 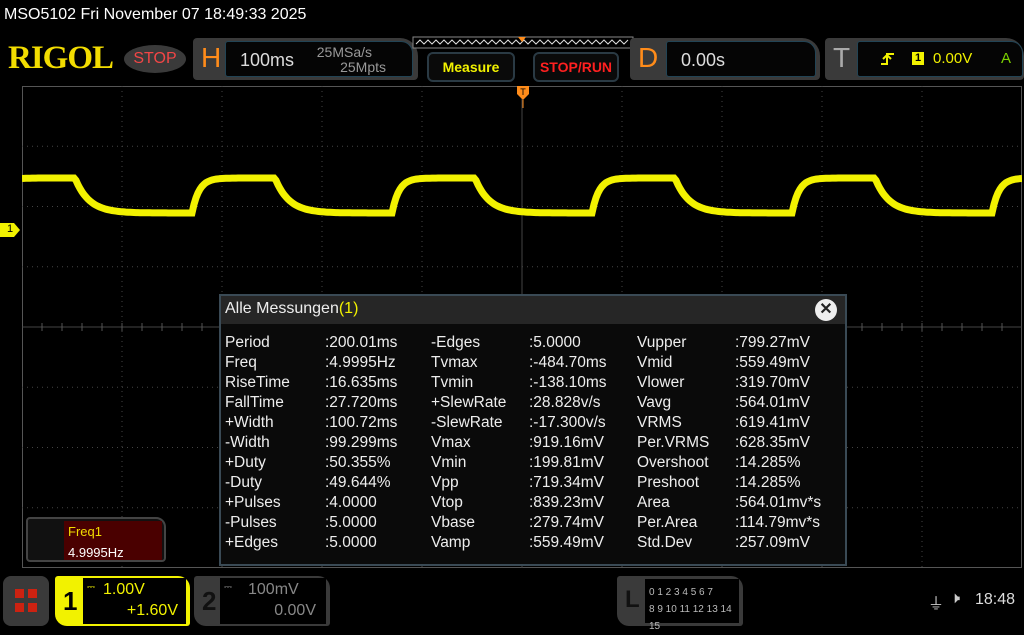 What do you see at coordinates (632, 599) in the screenshot?
I see `logic-letter: L` at bounding box center [632, 599].